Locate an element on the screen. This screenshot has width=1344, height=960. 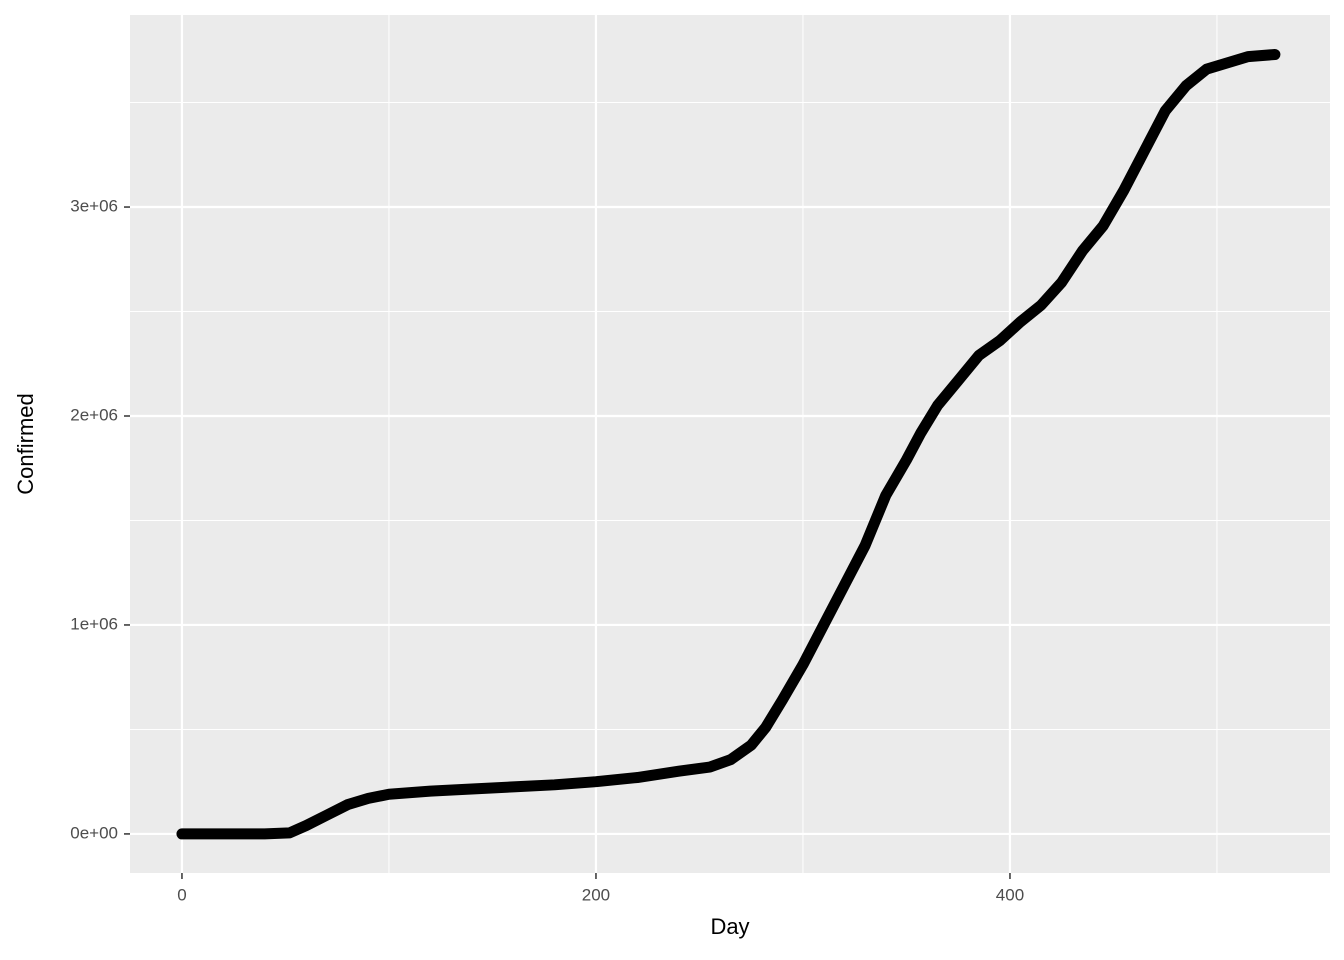
y-tick-label: 1e+06 is located at coordinates (94, 623).